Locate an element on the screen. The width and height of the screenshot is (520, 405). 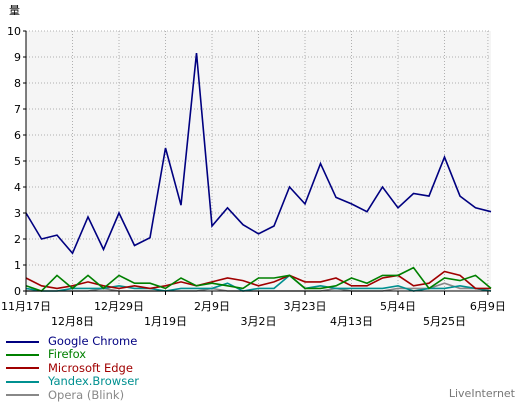
x-tick-label: 12月29日 is located at coordinates (119, 306).